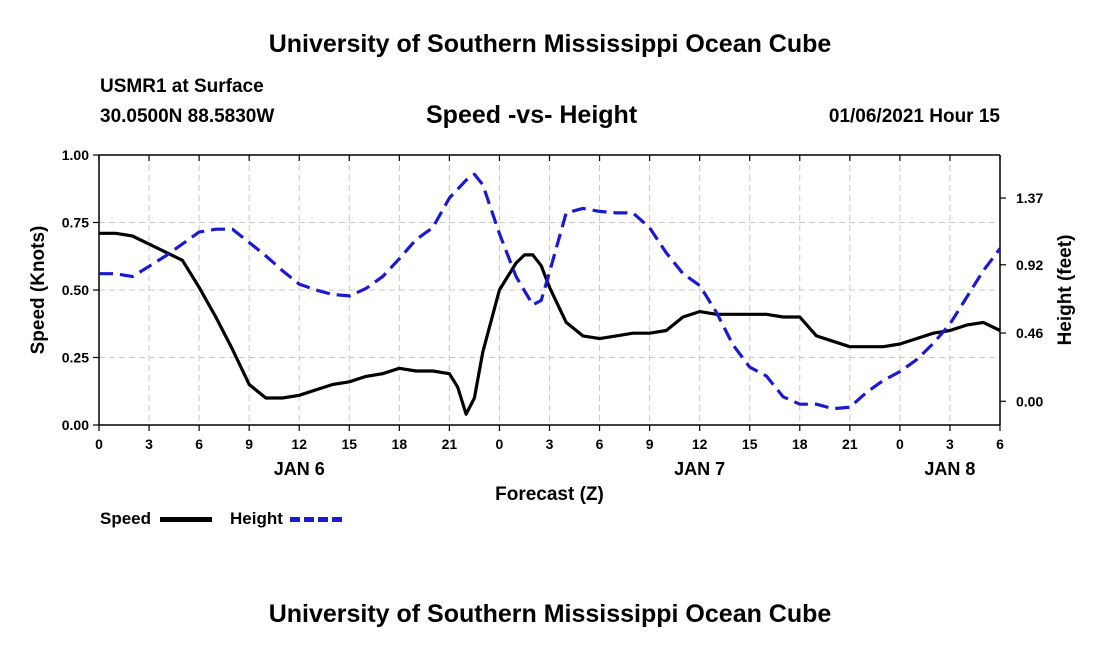 The height and width of the screenshot is (650, 1100). What do you see at coordinates (1029, 265) in the screenshot?
I see `y2-tick-label: 0.92` at bounding box center [1029, 265].